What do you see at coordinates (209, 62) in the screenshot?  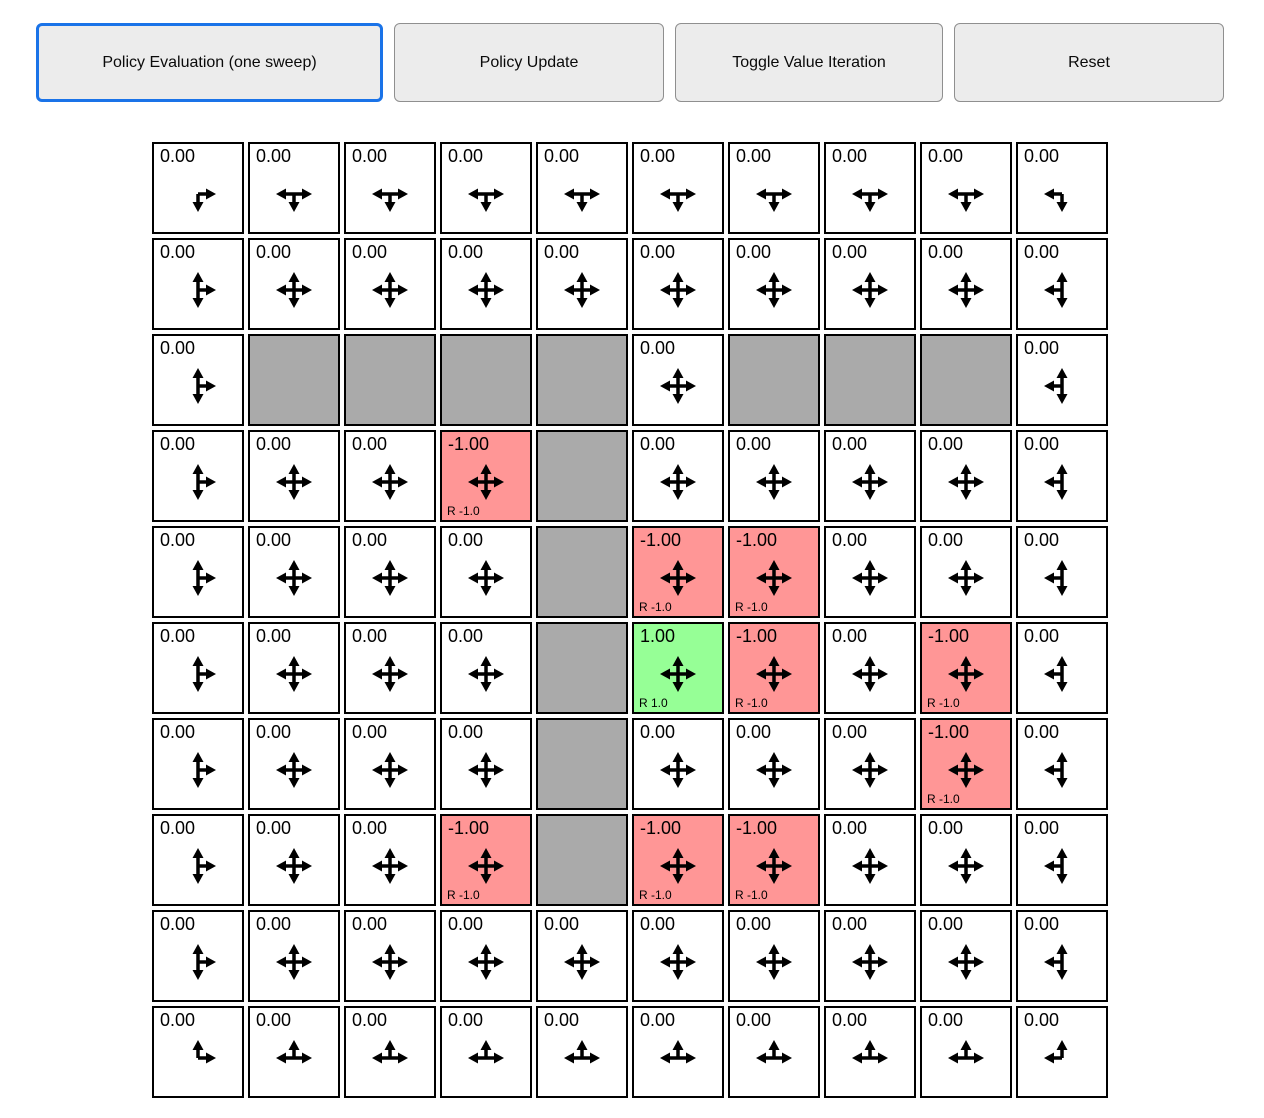 I see `policy-evaluation-button: Policy Evaluation (one sweep)` at bounding box center [209, 62].